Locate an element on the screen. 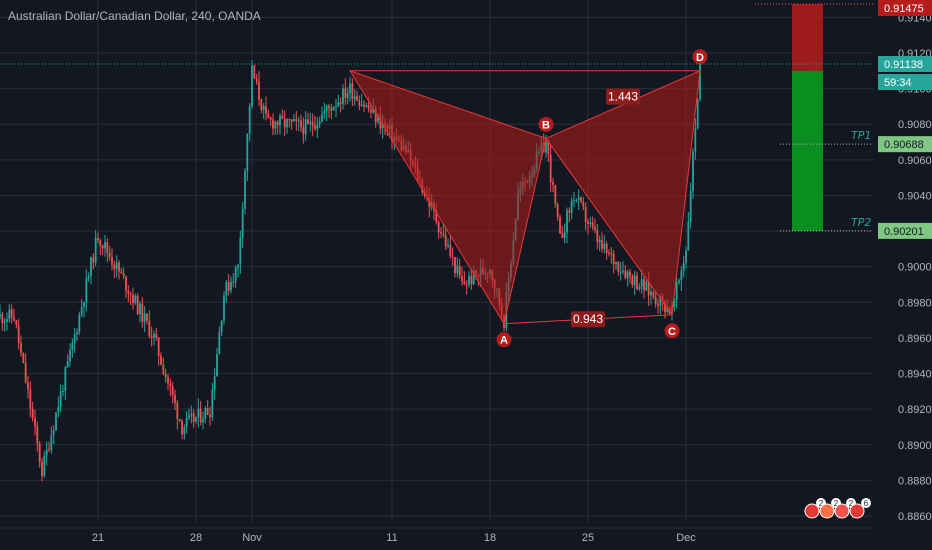 The height and width of the screenshot is (550, 932). ratio-label: 0.943 is located at coordinates (588, 319).